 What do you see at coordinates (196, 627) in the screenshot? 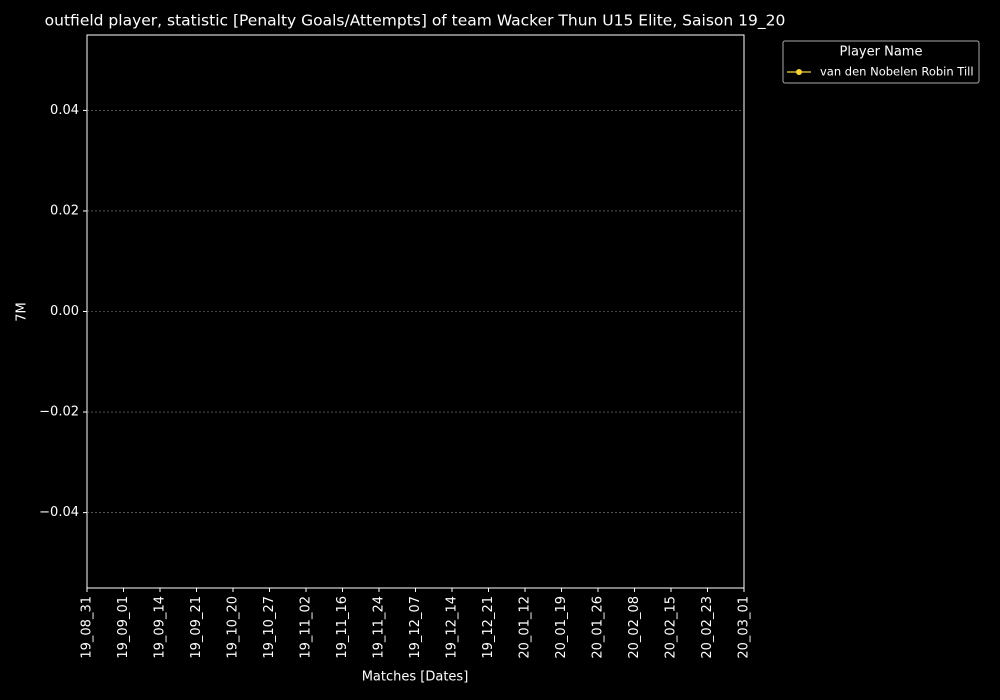
I see `x-tick-label: 19_09_21` at bounding box center [196, 627].